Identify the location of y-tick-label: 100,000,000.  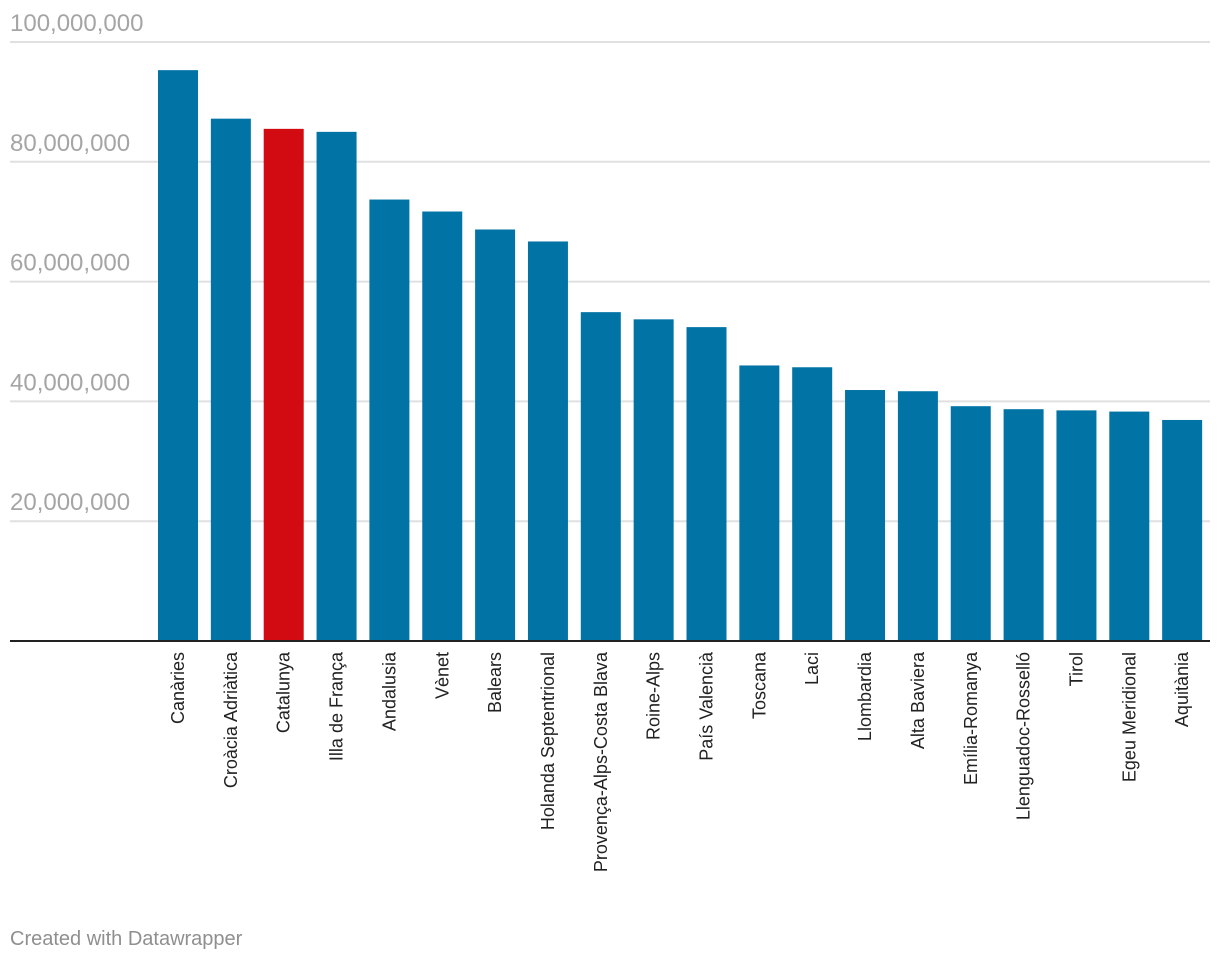
(76, 23).